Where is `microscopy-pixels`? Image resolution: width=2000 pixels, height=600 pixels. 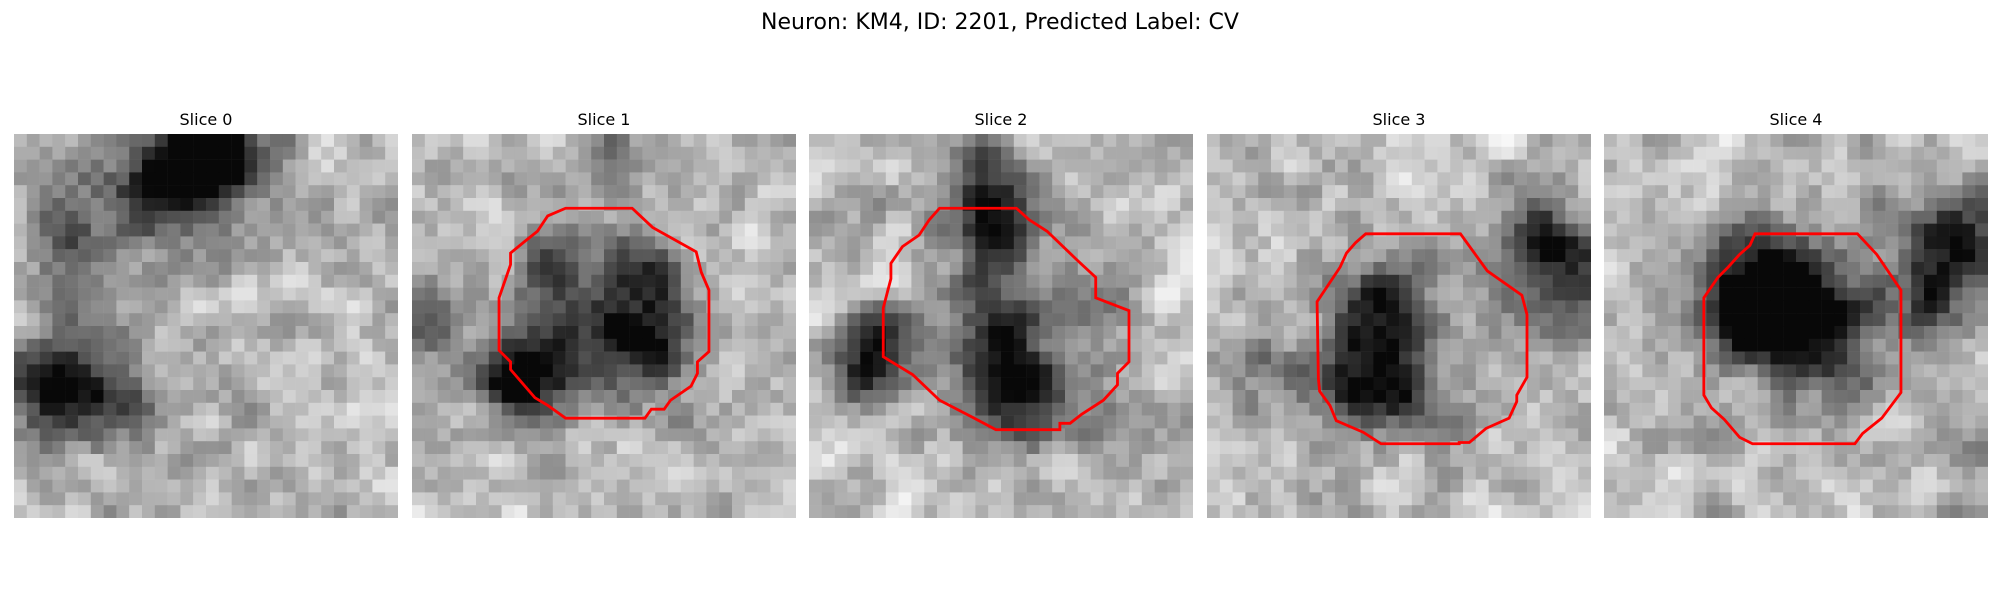
microscopy-pixels is located at coordinates (1001, 326).